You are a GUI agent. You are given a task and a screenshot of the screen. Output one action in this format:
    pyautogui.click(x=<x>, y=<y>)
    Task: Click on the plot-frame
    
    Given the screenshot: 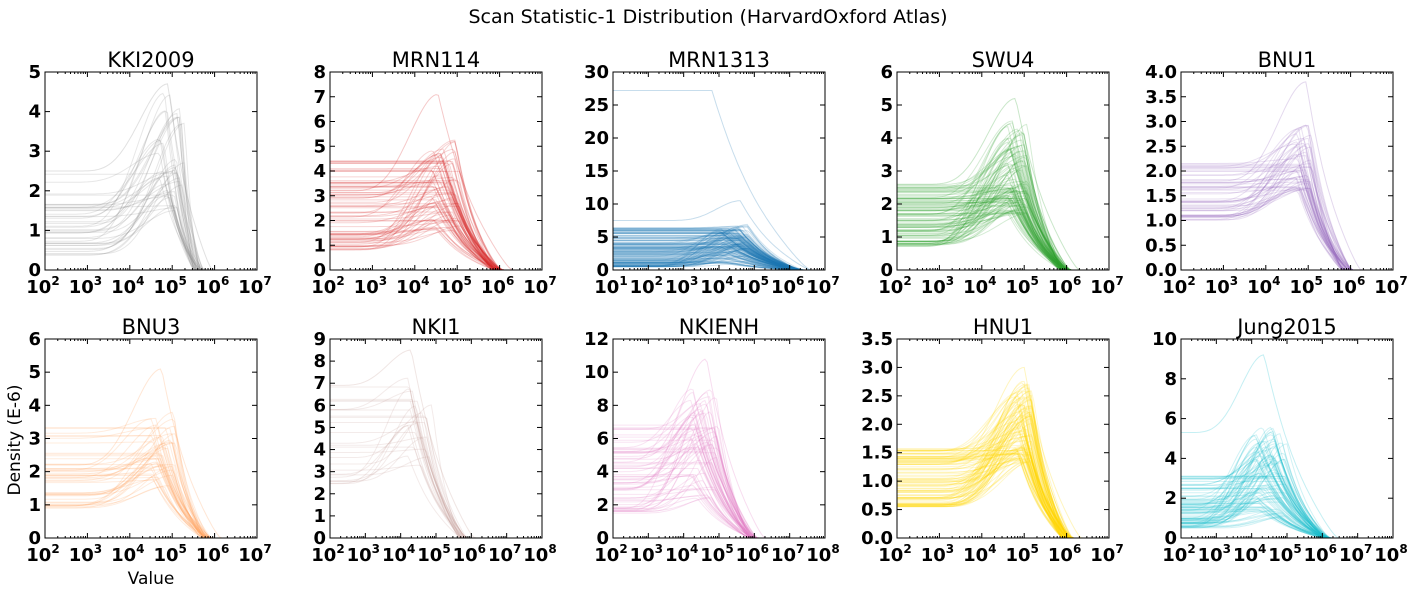 What is the action you would take?
    pyautogui.click(x=1003, y=438)
    